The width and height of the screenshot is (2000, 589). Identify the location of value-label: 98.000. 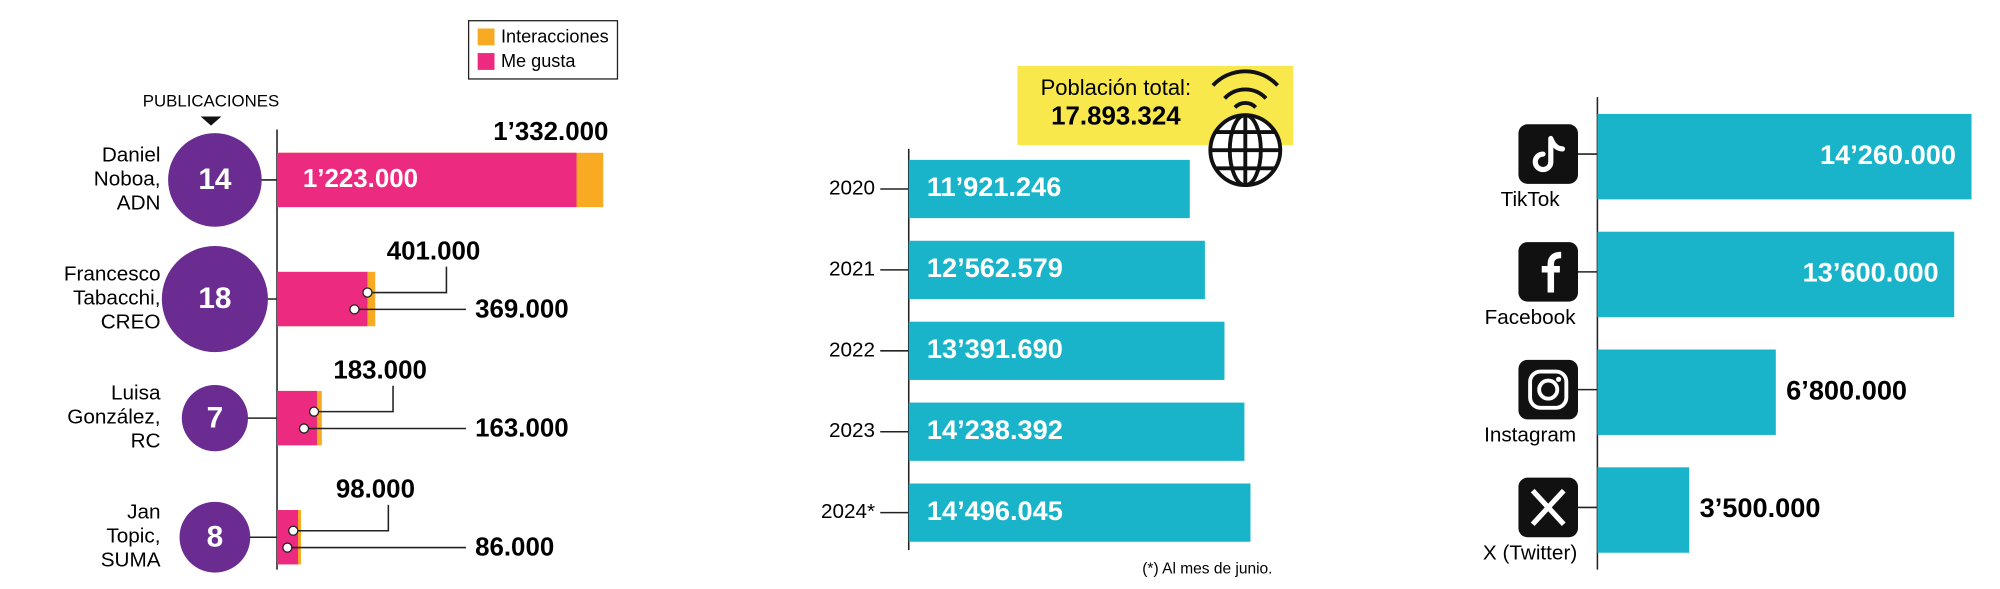
(375, 489).